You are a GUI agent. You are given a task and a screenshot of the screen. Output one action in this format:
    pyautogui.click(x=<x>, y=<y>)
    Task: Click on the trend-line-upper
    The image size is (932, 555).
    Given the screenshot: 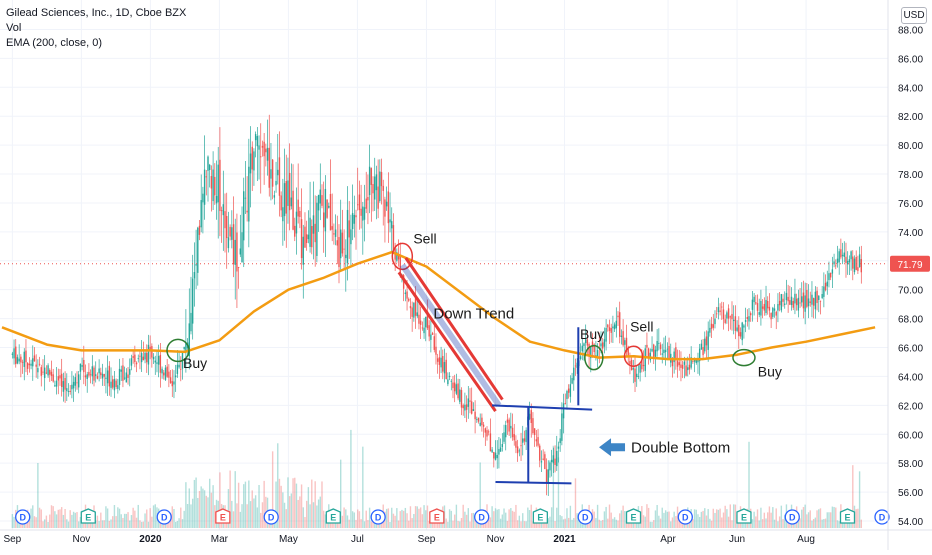 What is the action you would take?
    pyautogui.click(x=454, y=329)
    